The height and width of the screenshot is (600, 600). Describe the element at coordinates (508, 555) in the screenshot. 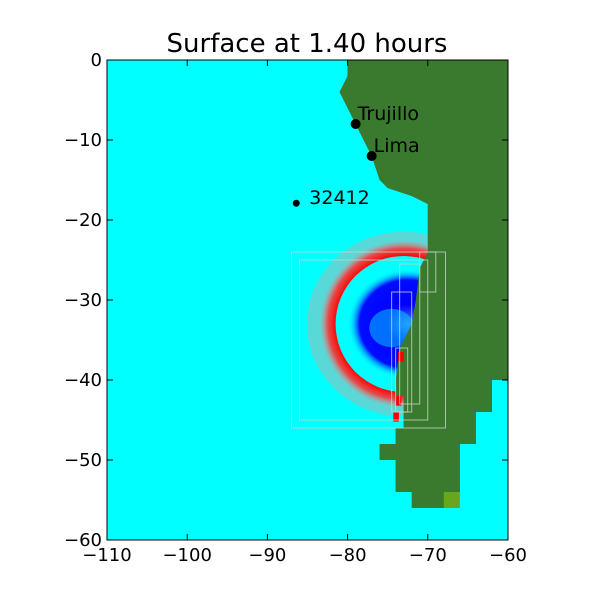

I see `x-tick-label: −60` at that location.